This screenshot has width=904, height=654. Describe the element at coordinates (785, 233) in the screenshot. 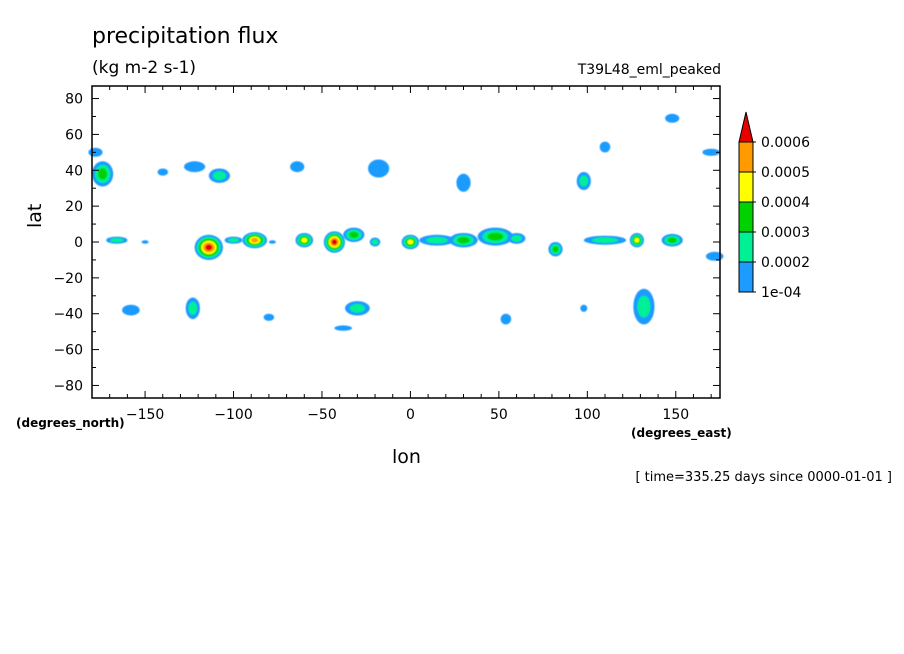

I see `colorbar-level-label: 0.0003` at that location.